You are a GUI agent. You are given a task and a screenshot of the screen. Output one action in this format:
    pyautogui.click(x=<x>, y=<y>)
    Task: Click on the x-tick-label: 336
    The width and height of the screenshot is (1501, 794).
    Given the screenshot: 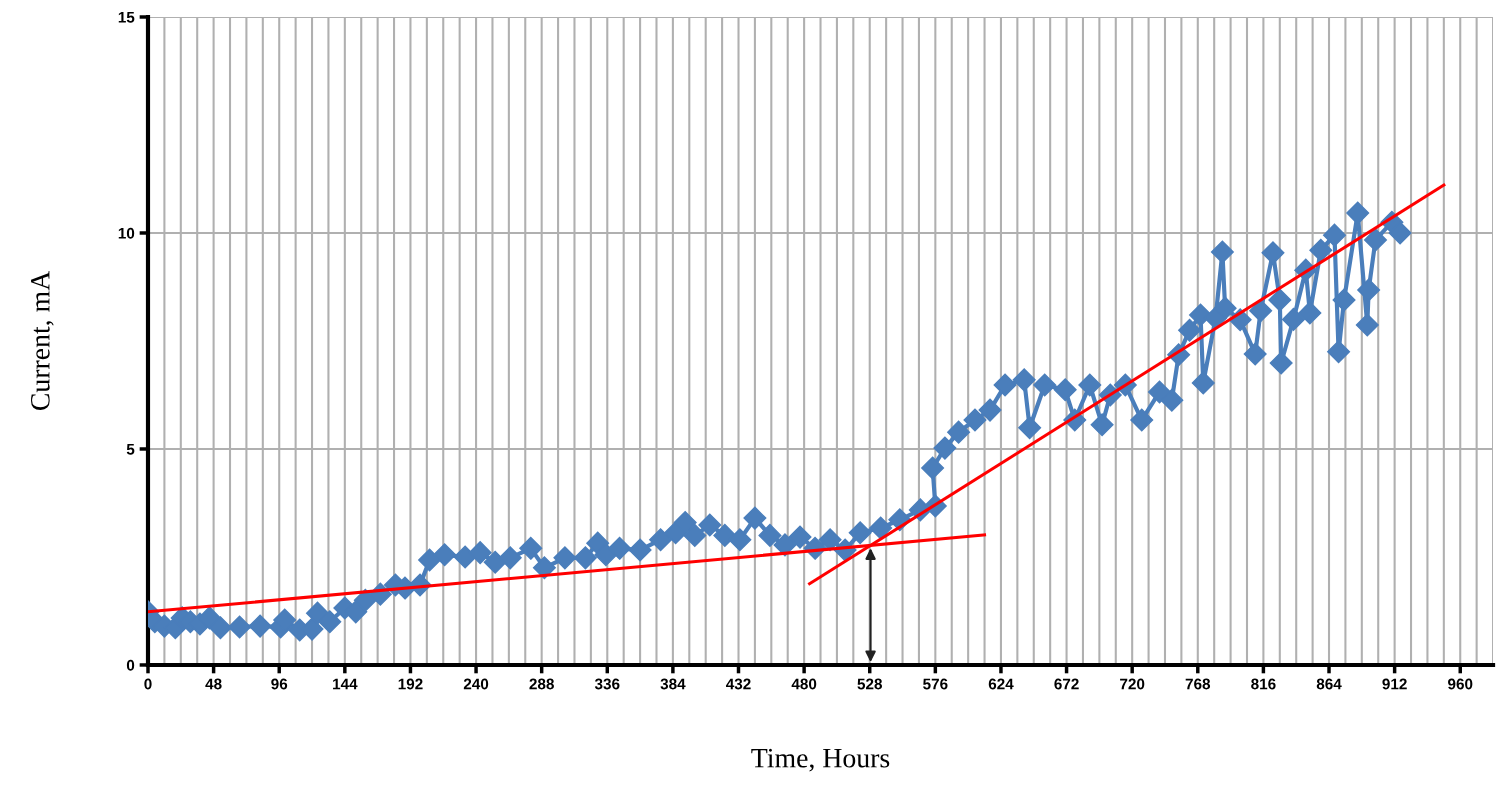 What is the action you would take?
    pyautogui.click(x=607, y=684)
    